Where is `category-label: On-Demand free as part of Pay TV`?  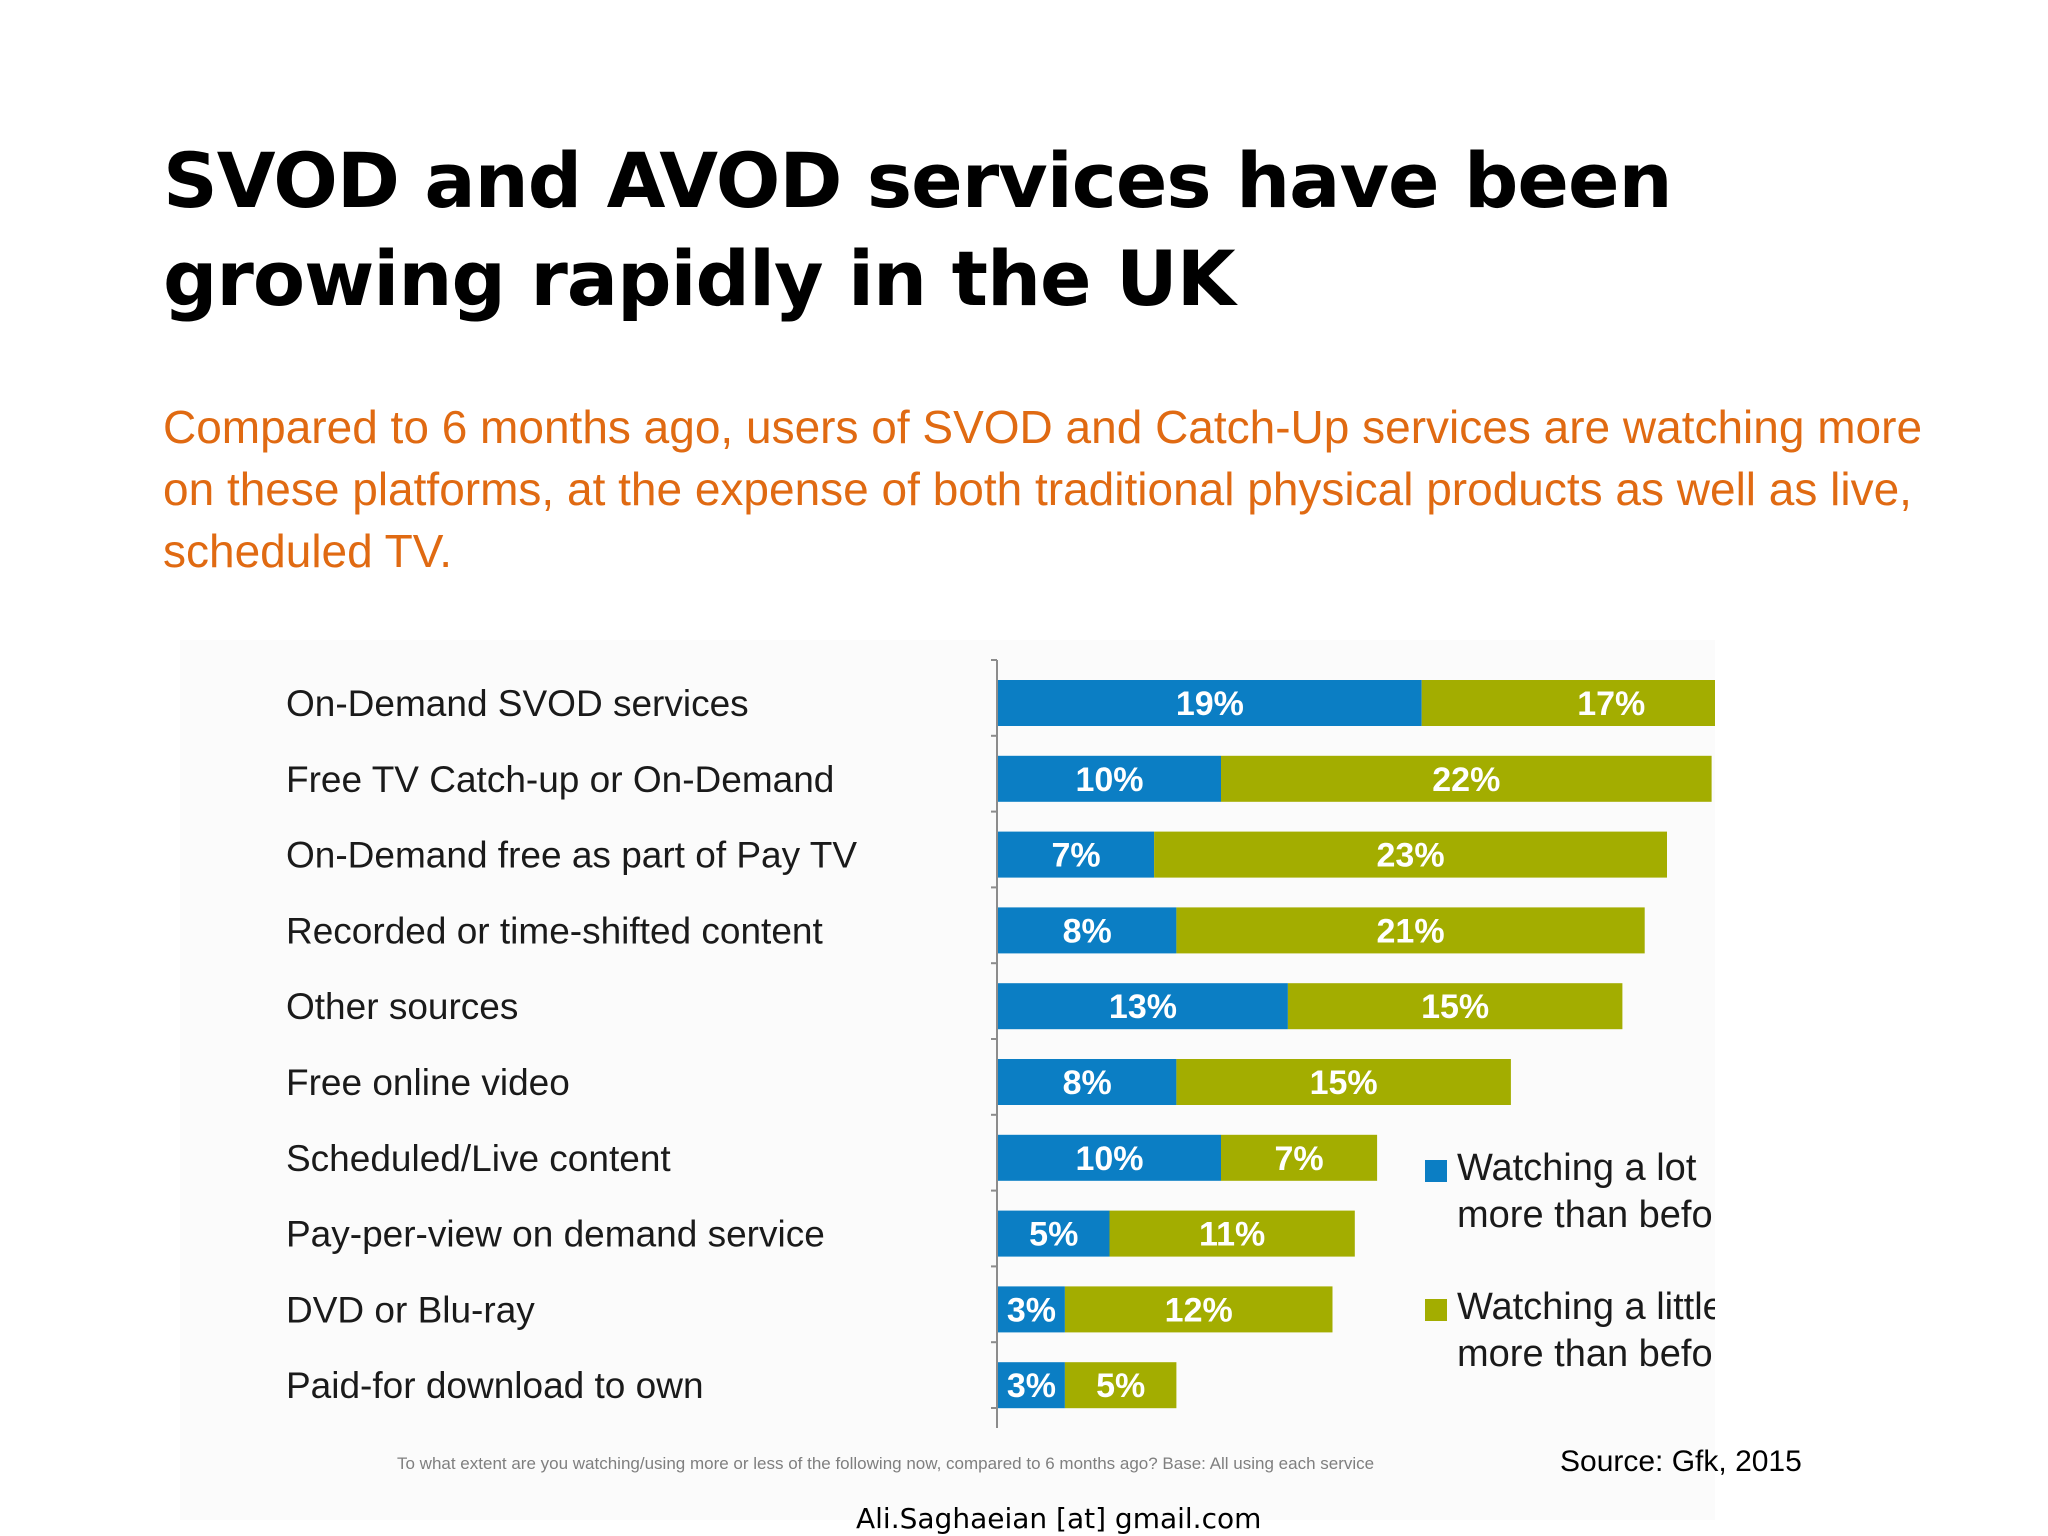 category-label: On-Demand free as part of Pay TV is located at coordinates (571, 855).